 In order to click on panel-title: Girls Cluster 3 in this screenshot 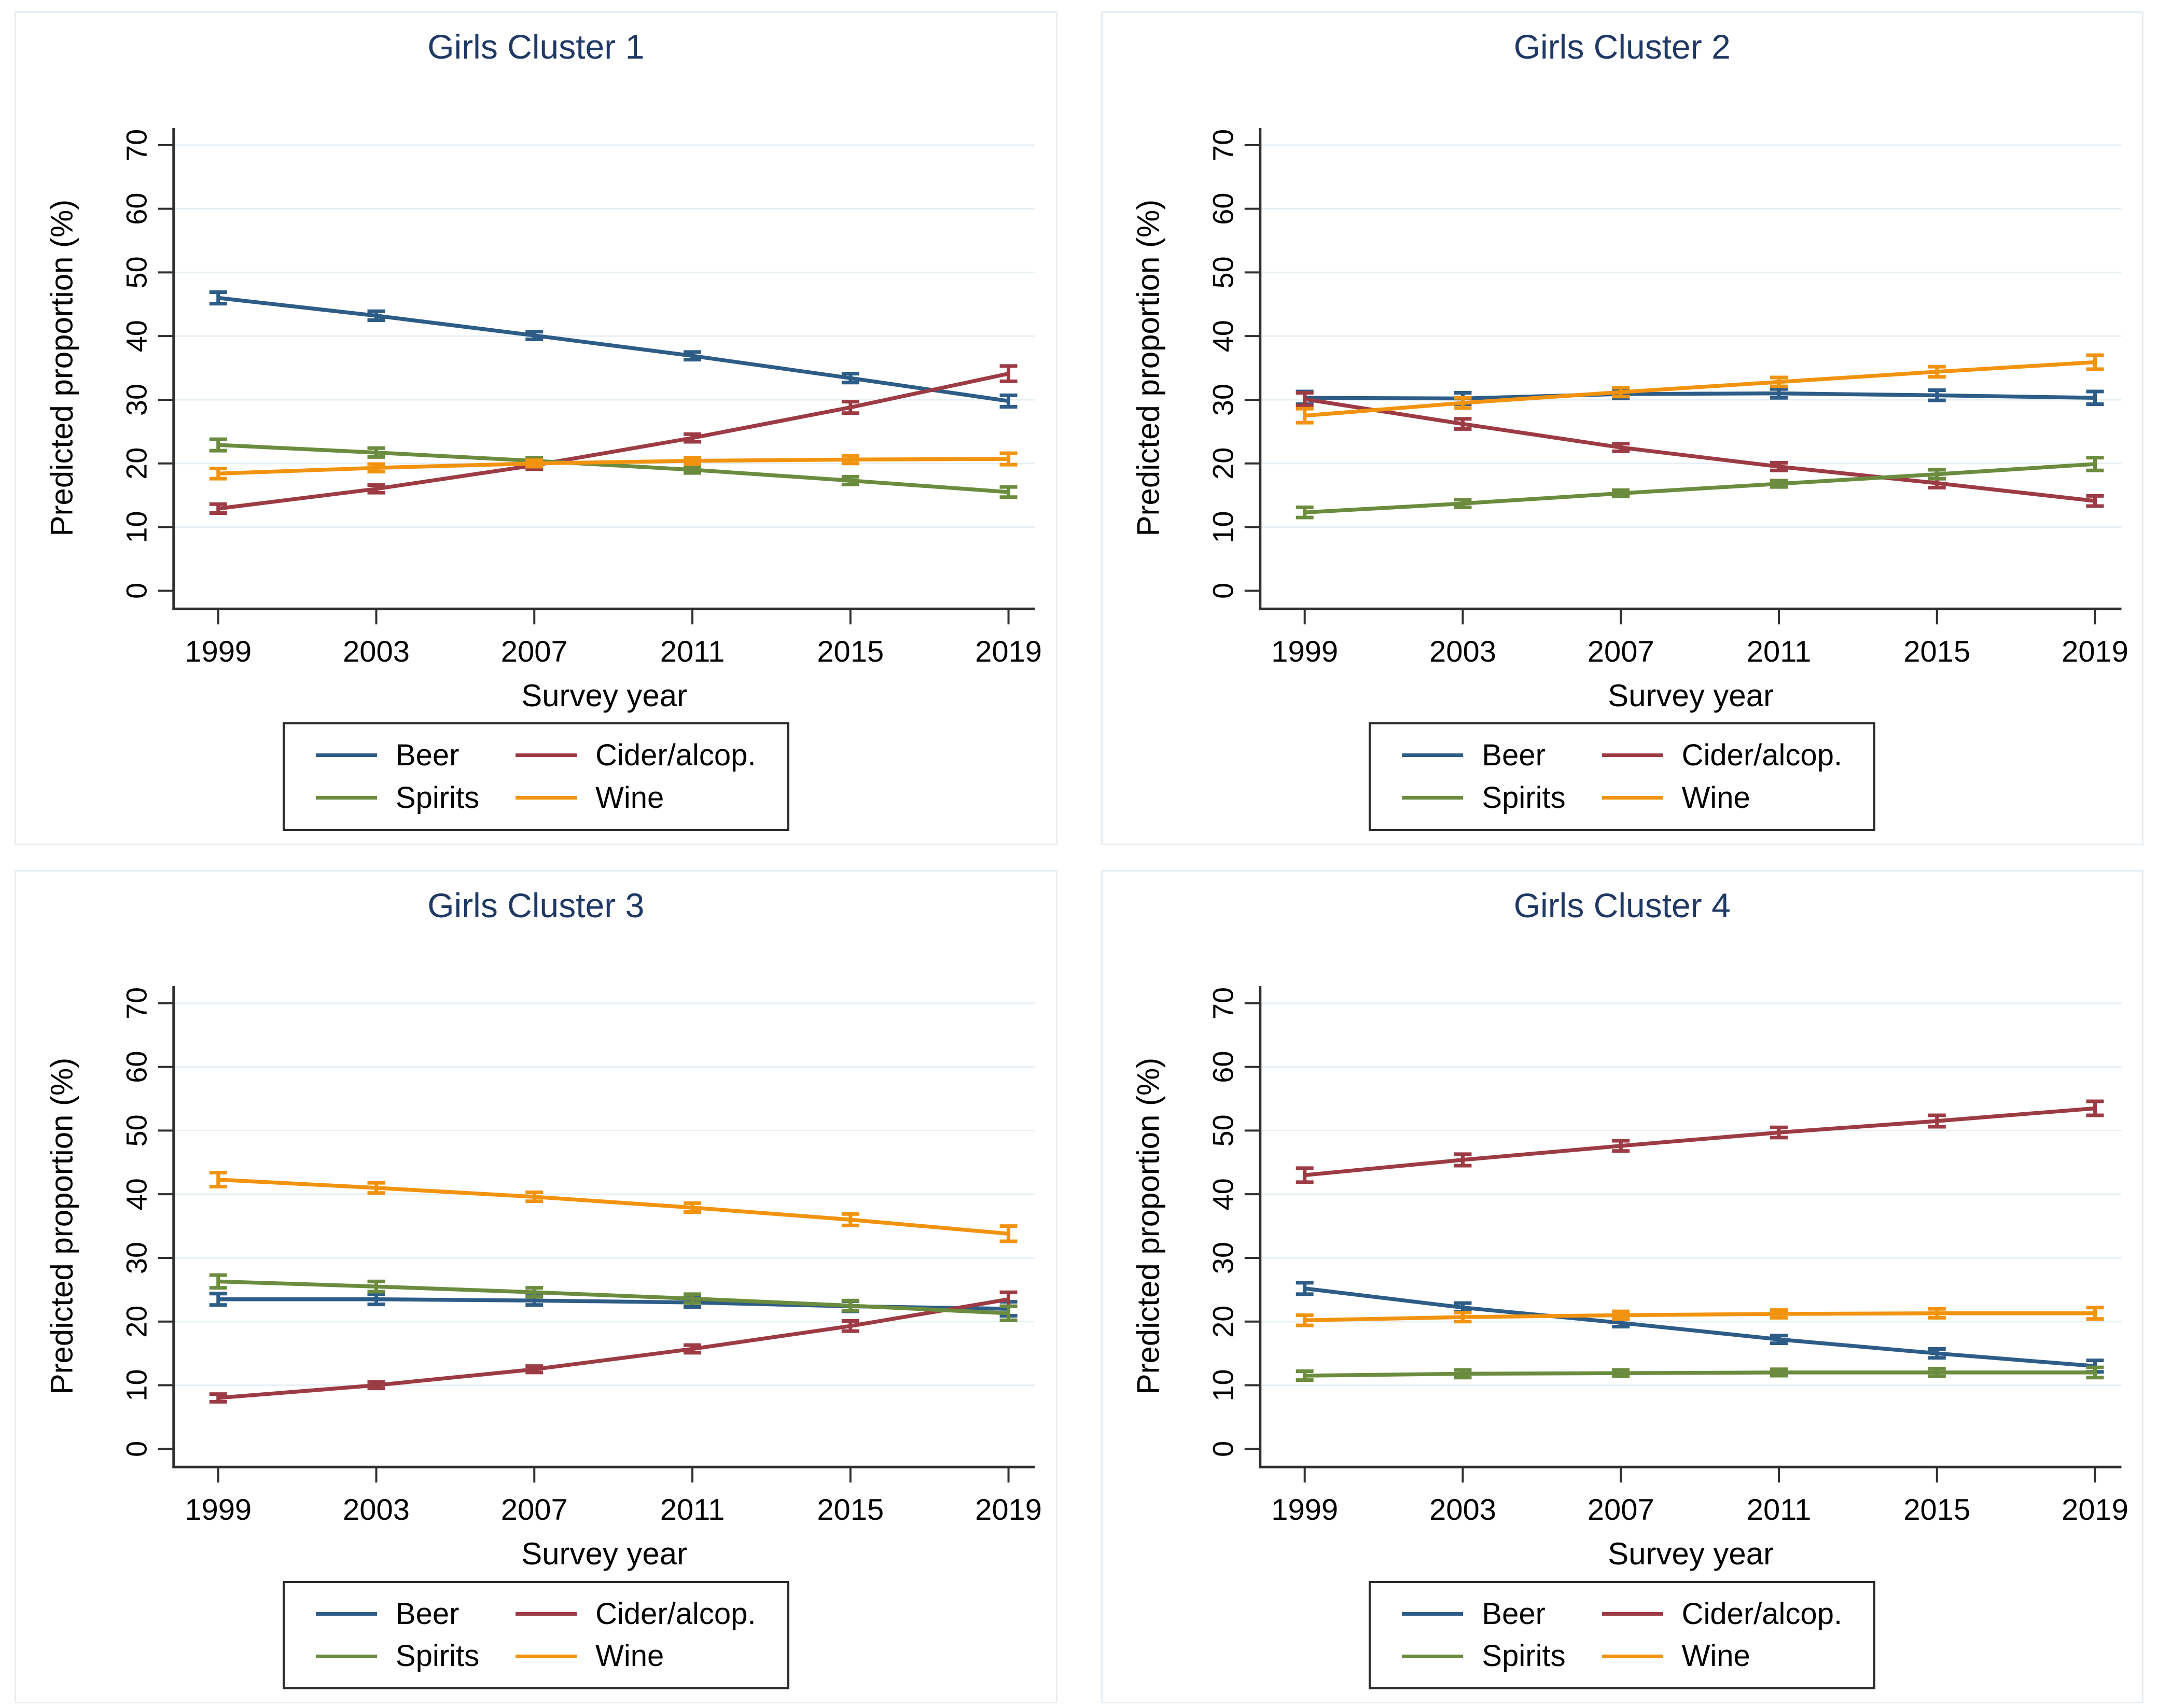, I will do `click(536, 905)`.